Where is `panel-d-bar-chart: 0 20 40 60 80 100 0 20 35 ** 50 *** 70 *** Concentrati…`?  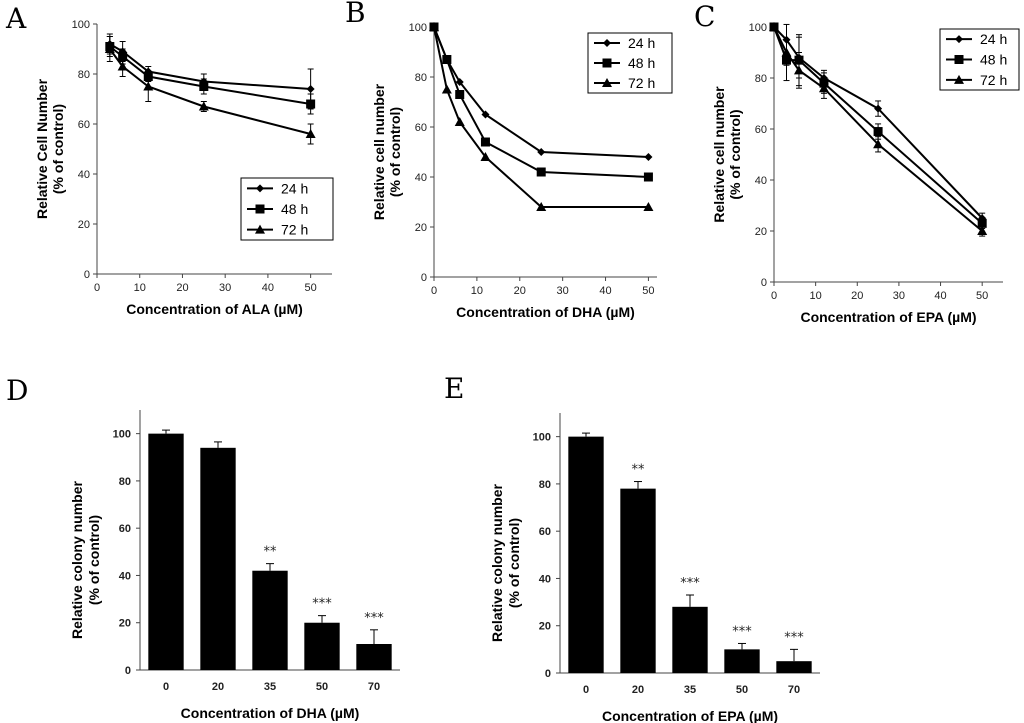 panel-d-bar-chart: 0 20 40 60 80 100 0 20 35 ** 50 *** 70 *** Concentrati… is located at coordinates (234, 565).